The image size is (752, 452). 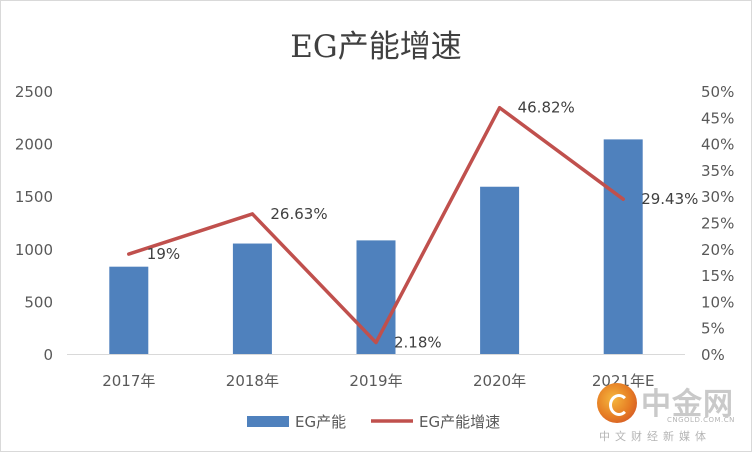 What do you see at coordinates (546, 108) in the screenshot?
I see `data-label: 46.82%` at bounding box center [546, 108].